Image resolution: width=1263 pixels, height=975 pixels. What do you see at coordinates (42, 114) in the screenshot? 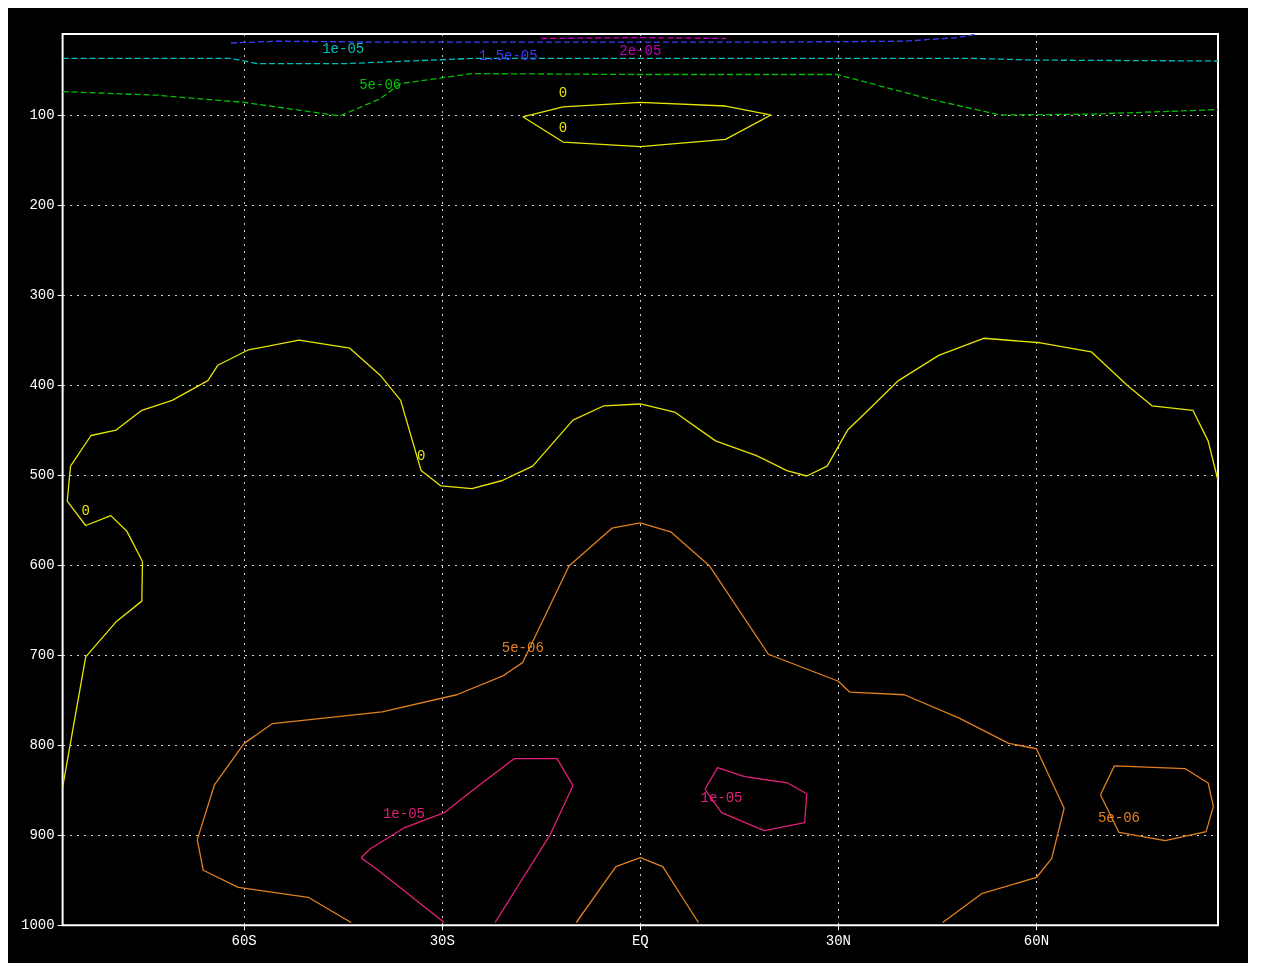
I see `y-tick-label: 100` at bounding box center [42, 114].